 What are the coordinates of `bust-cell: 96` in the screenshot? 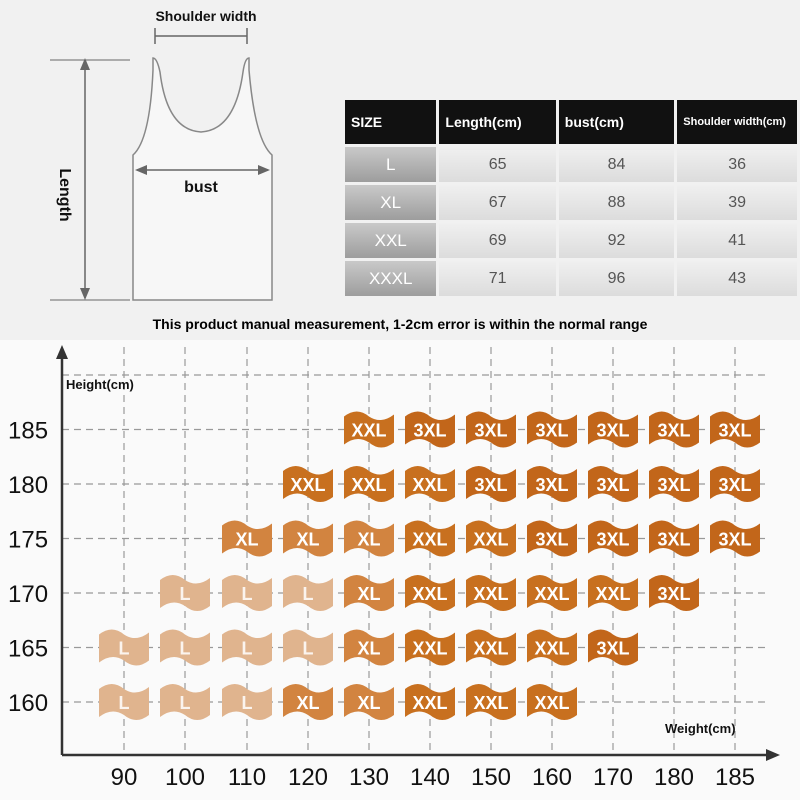 It's located at (616, 278).